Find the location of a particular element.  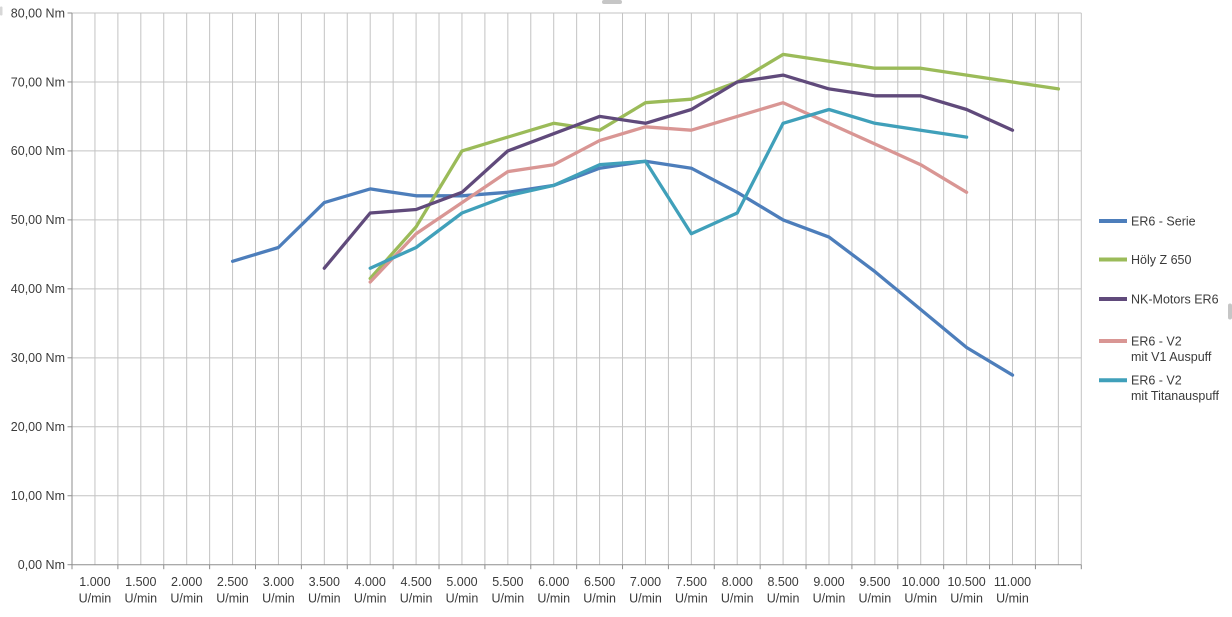

x-axis-tick-label: 6.500 U/min is located at coordinates (599, 590).